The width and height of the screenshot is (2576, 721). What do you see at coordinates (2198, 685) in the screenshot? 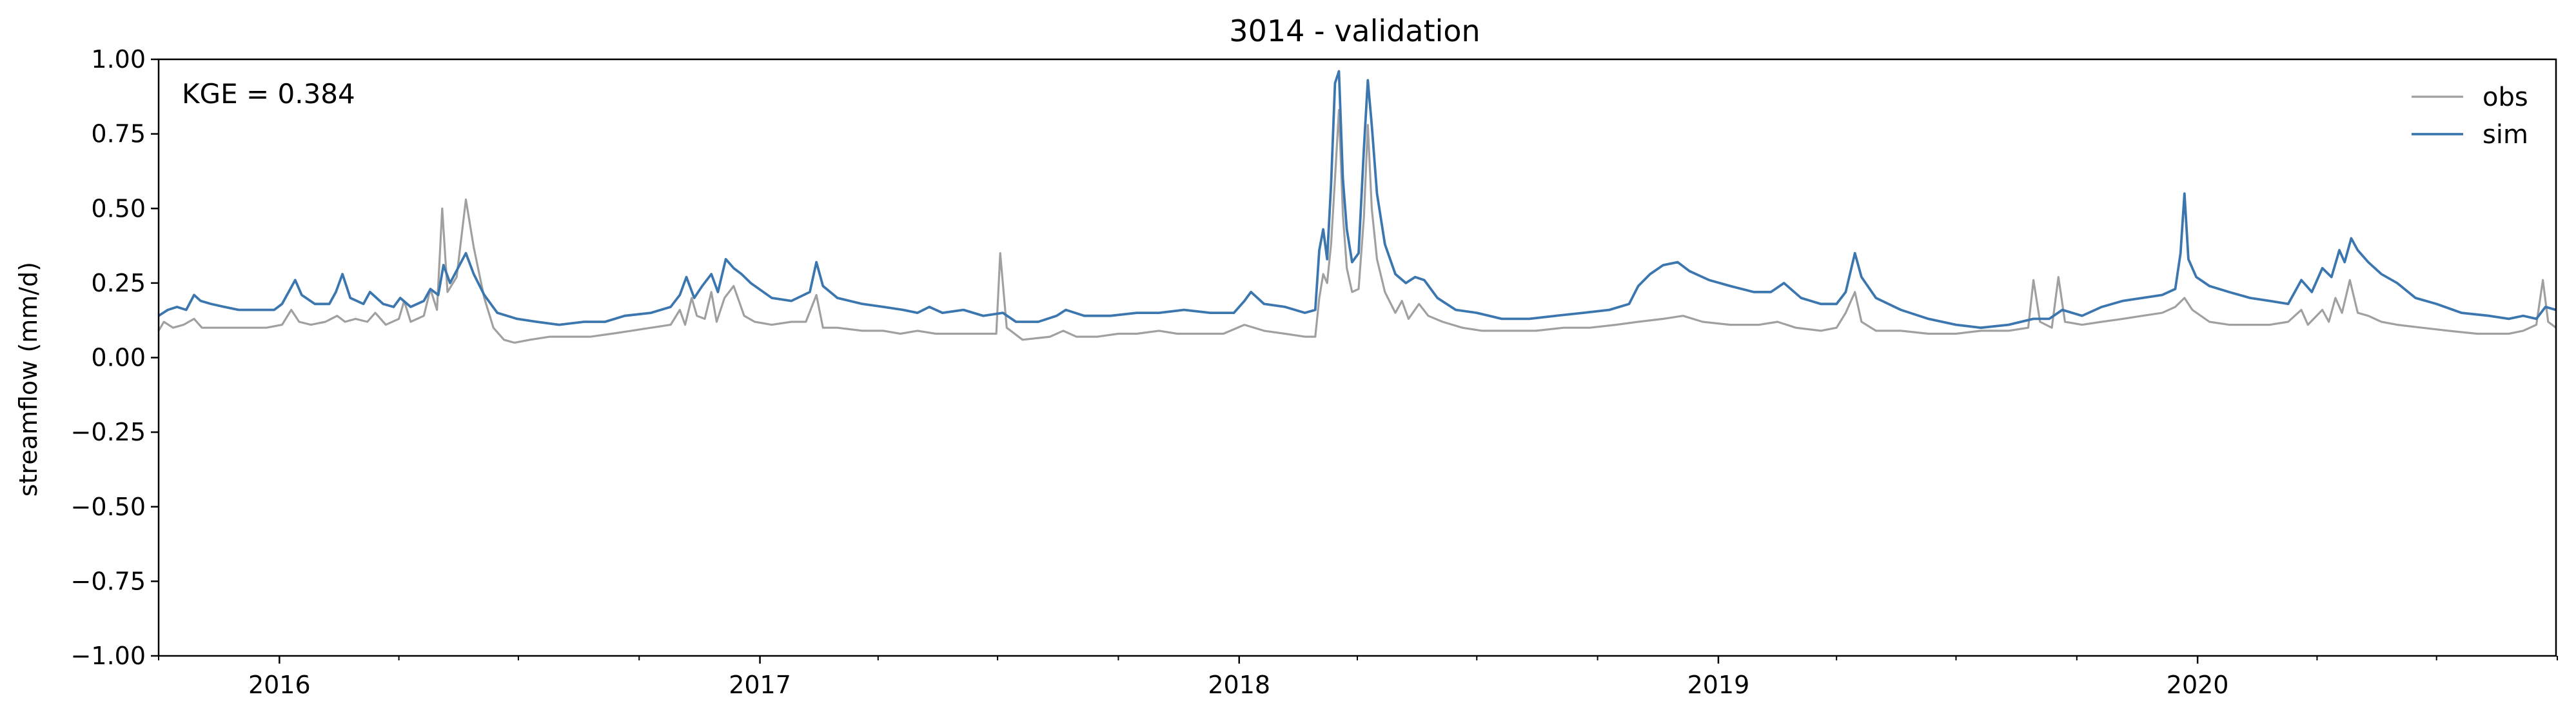
I see `x-tick-label: 2020` at bounding box center [2198, 685].